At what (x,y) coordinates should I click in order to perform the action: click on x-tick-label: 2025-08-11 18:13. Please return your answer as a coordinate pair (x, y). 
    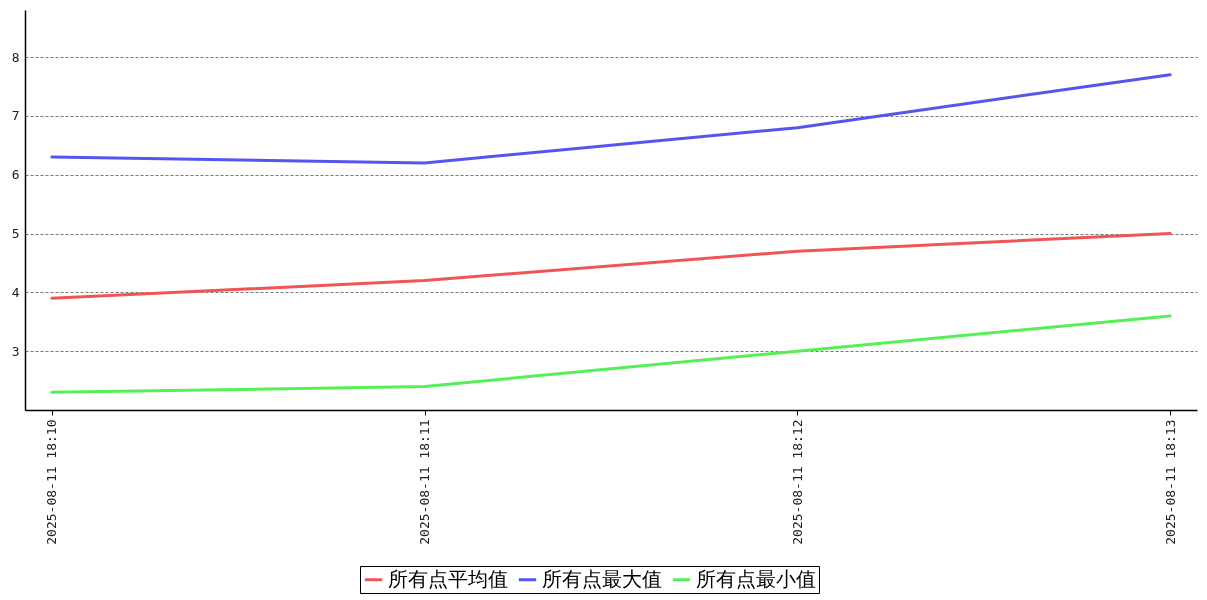
    Looking at the image, I should click on (1170, 482).